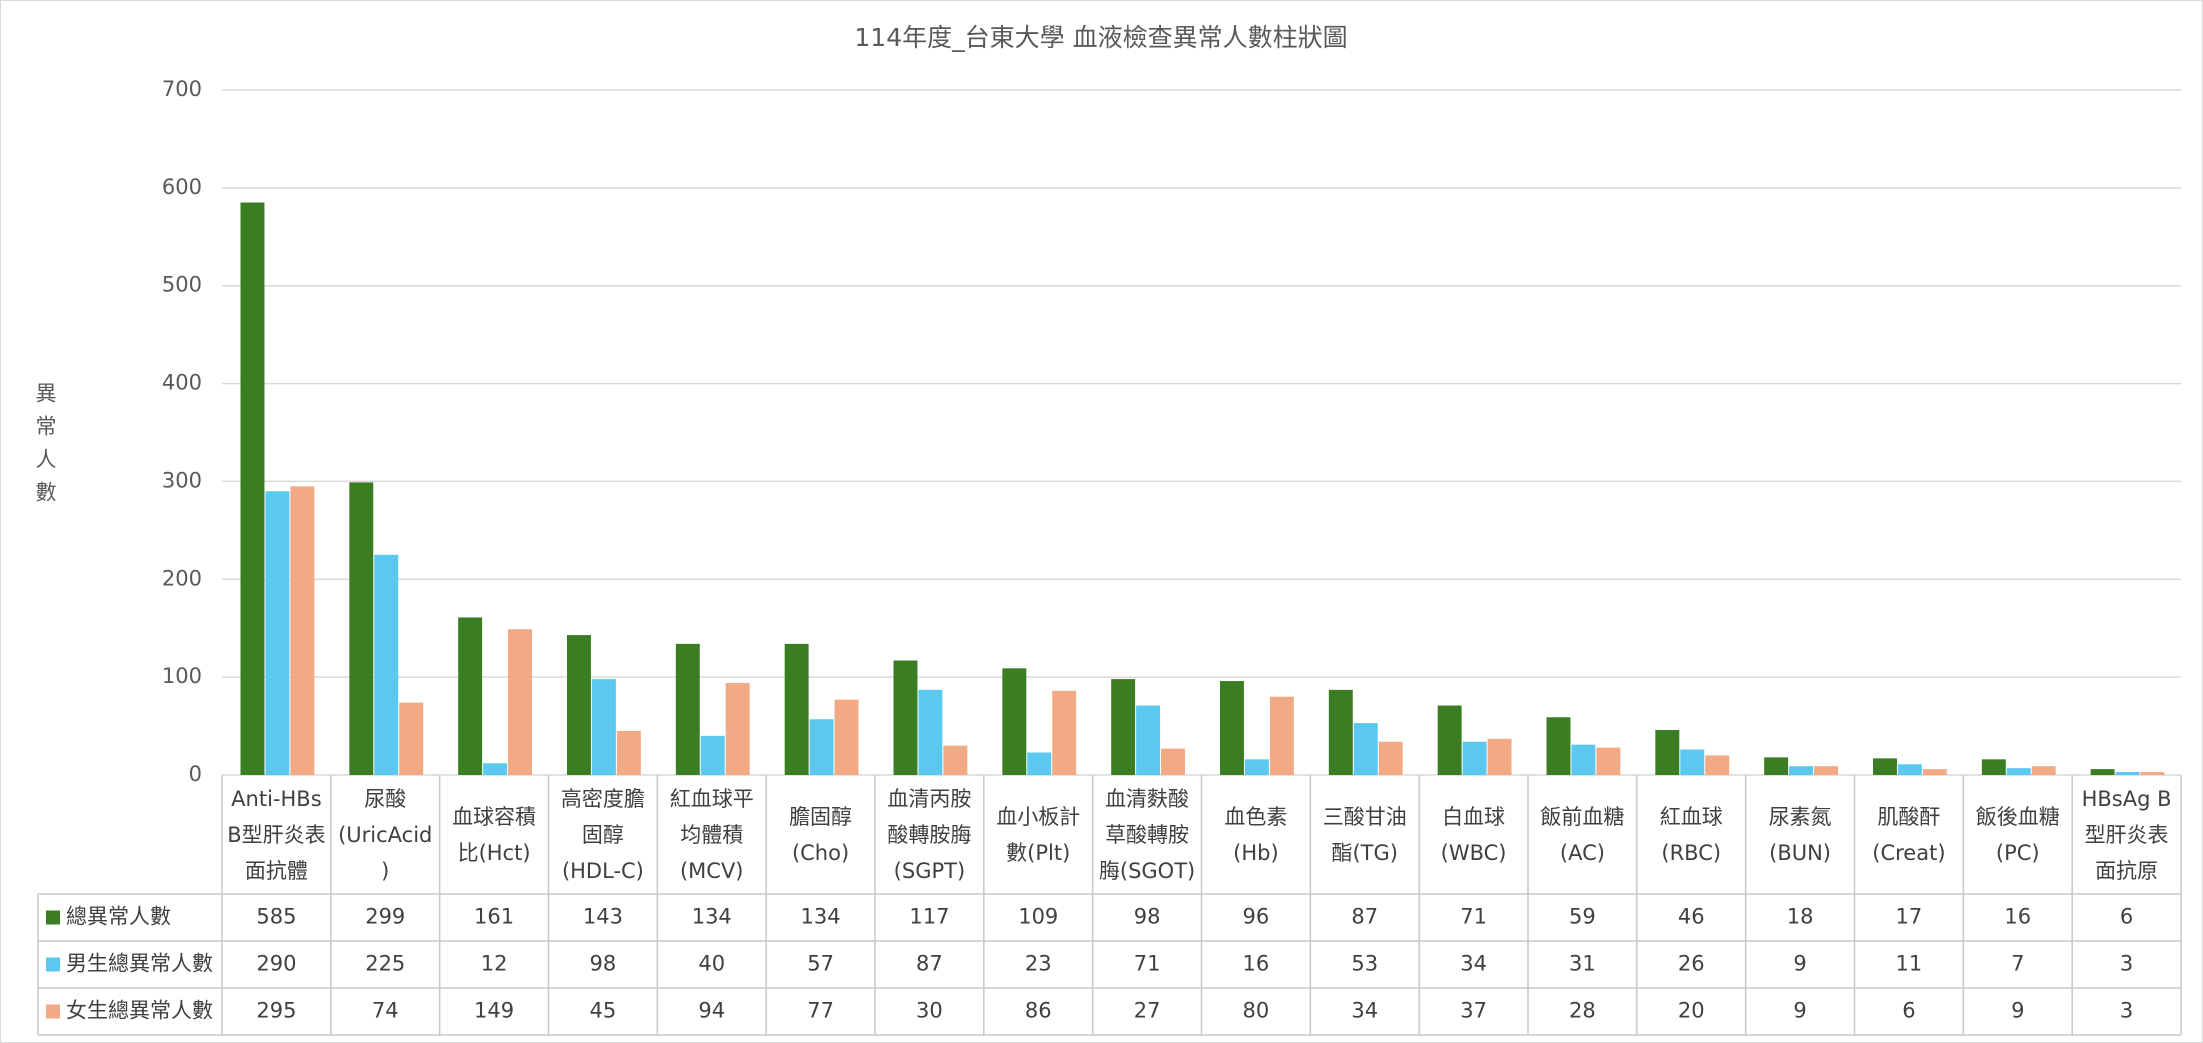 This screenshot has width=2203, height=1043. Describe the element at coordinates (182, 285) in the screenshot. I see `y-tick-label: 500` at that location.